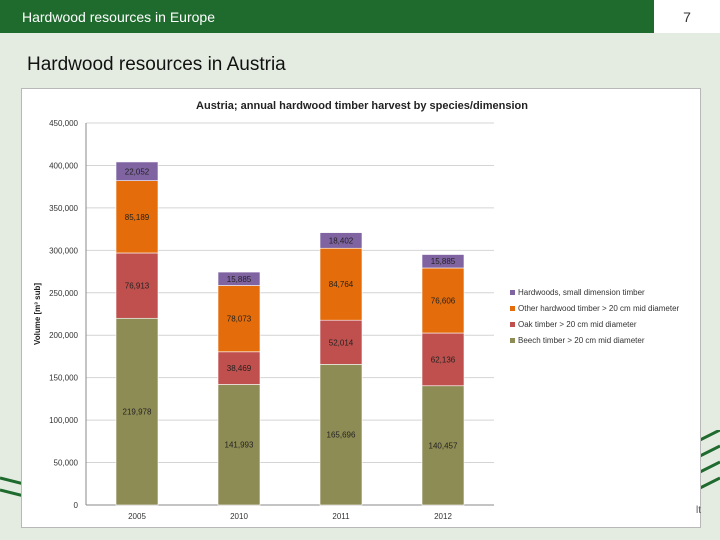 This screenshot has height=540, width=720. I want to click on slide-title: Hardwood resources in Austria, so click(156, 64).